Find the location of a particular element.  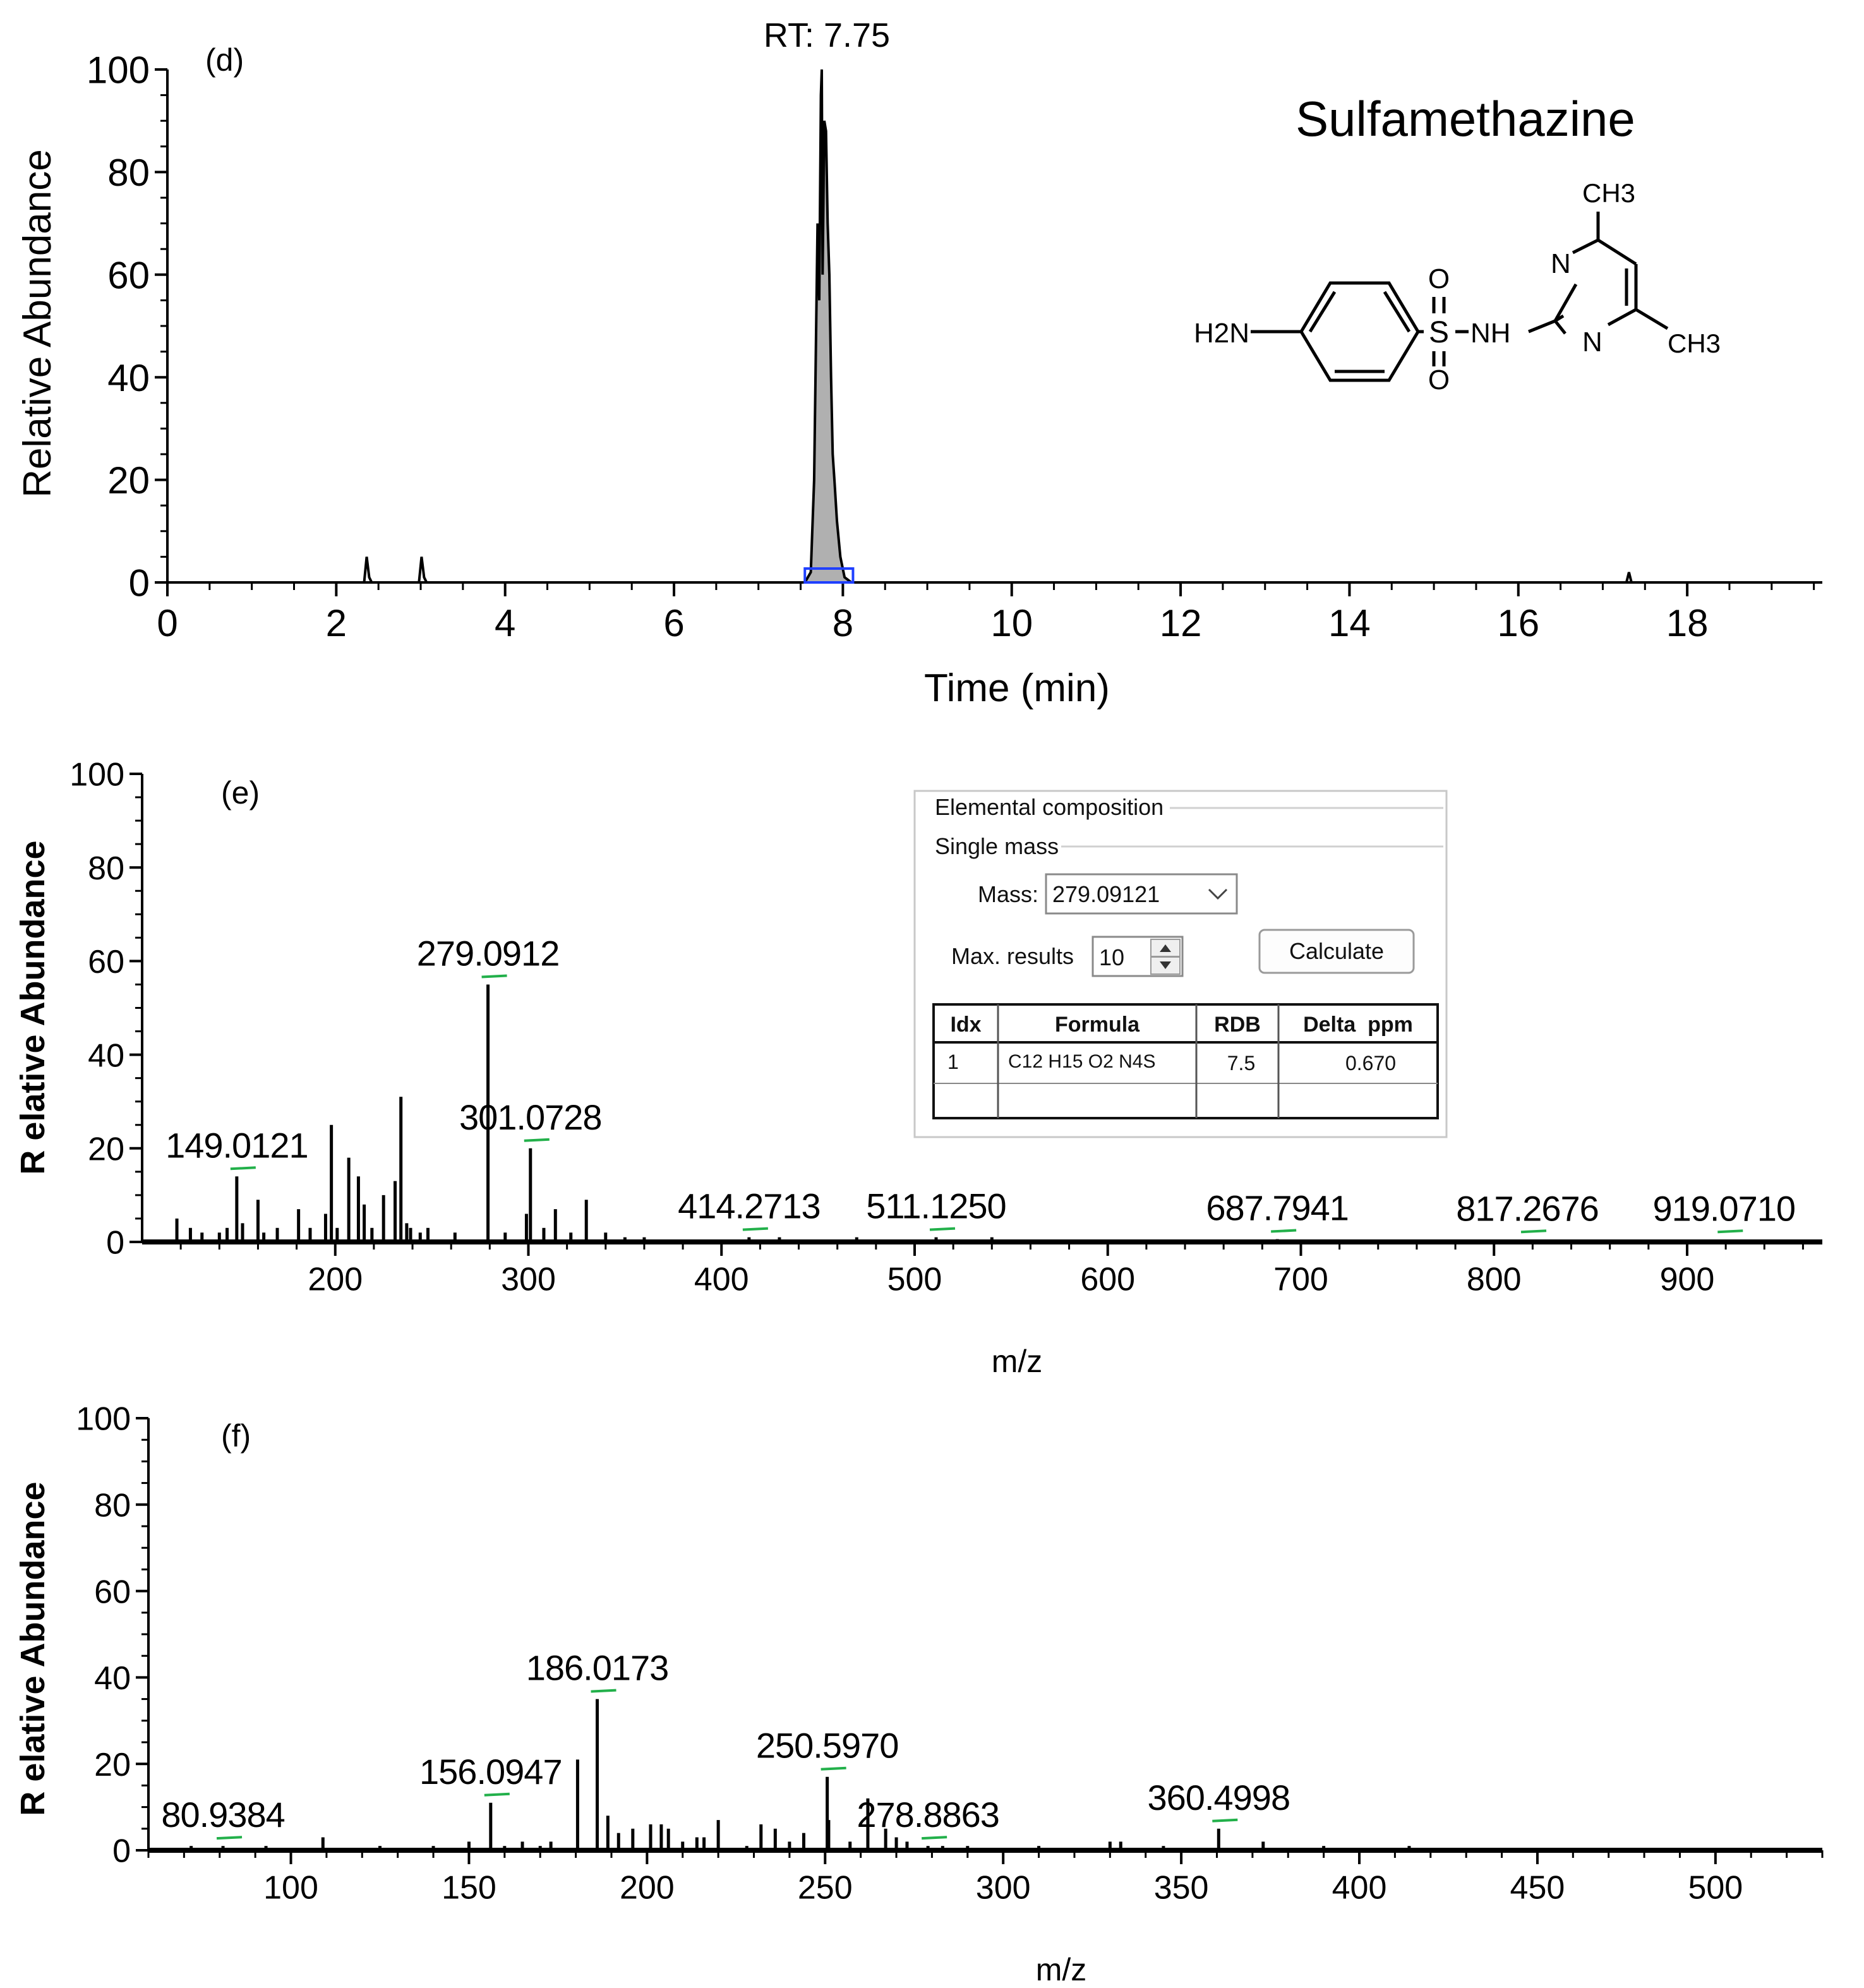

x-tick-label: 2 is located at coordinates (336, 623).